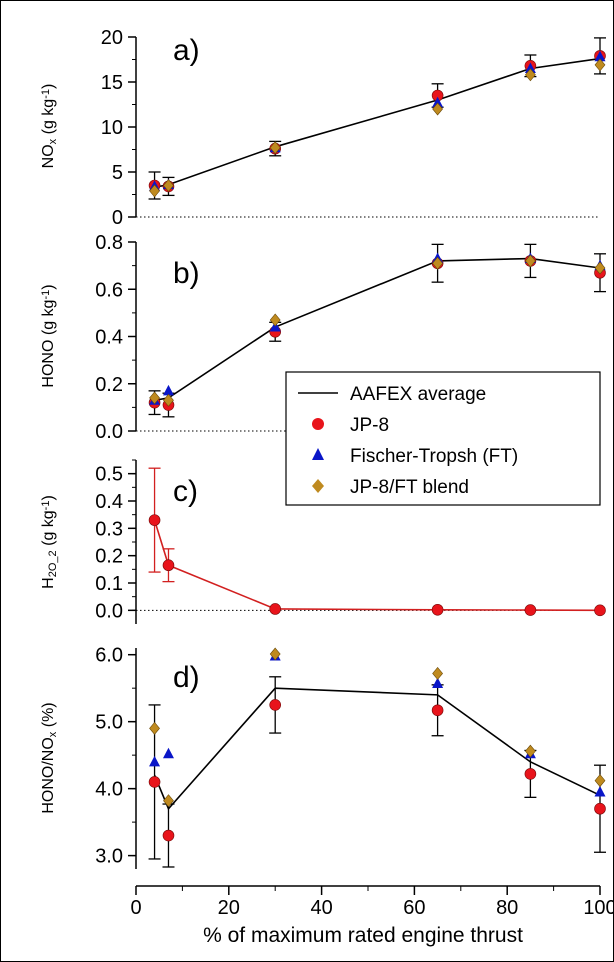 This screenshot has height=962, width=614. I want to click on x-axis-label: % of maximum rated engine thrust, so click(363, 935).